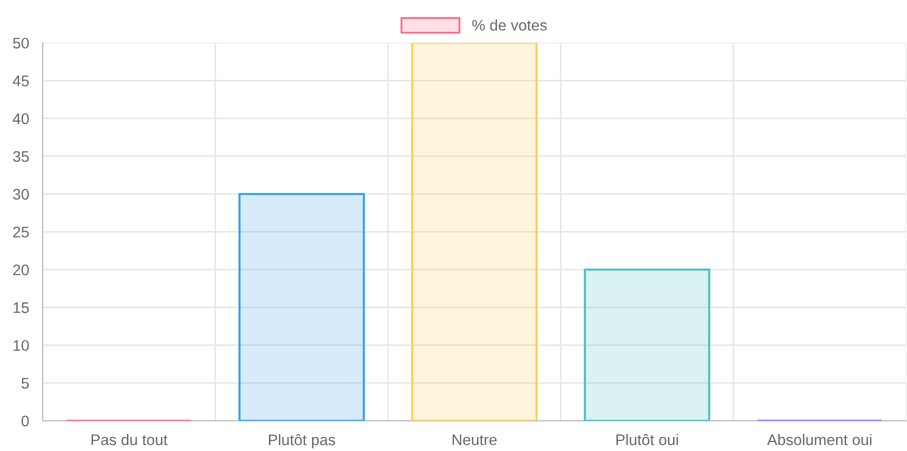 This screenshot has width=907, height=451. What do you see at coordinates (21, 194) in the screenshot?
I see `y-tick-label: 30` at bounding box center [21, 194].